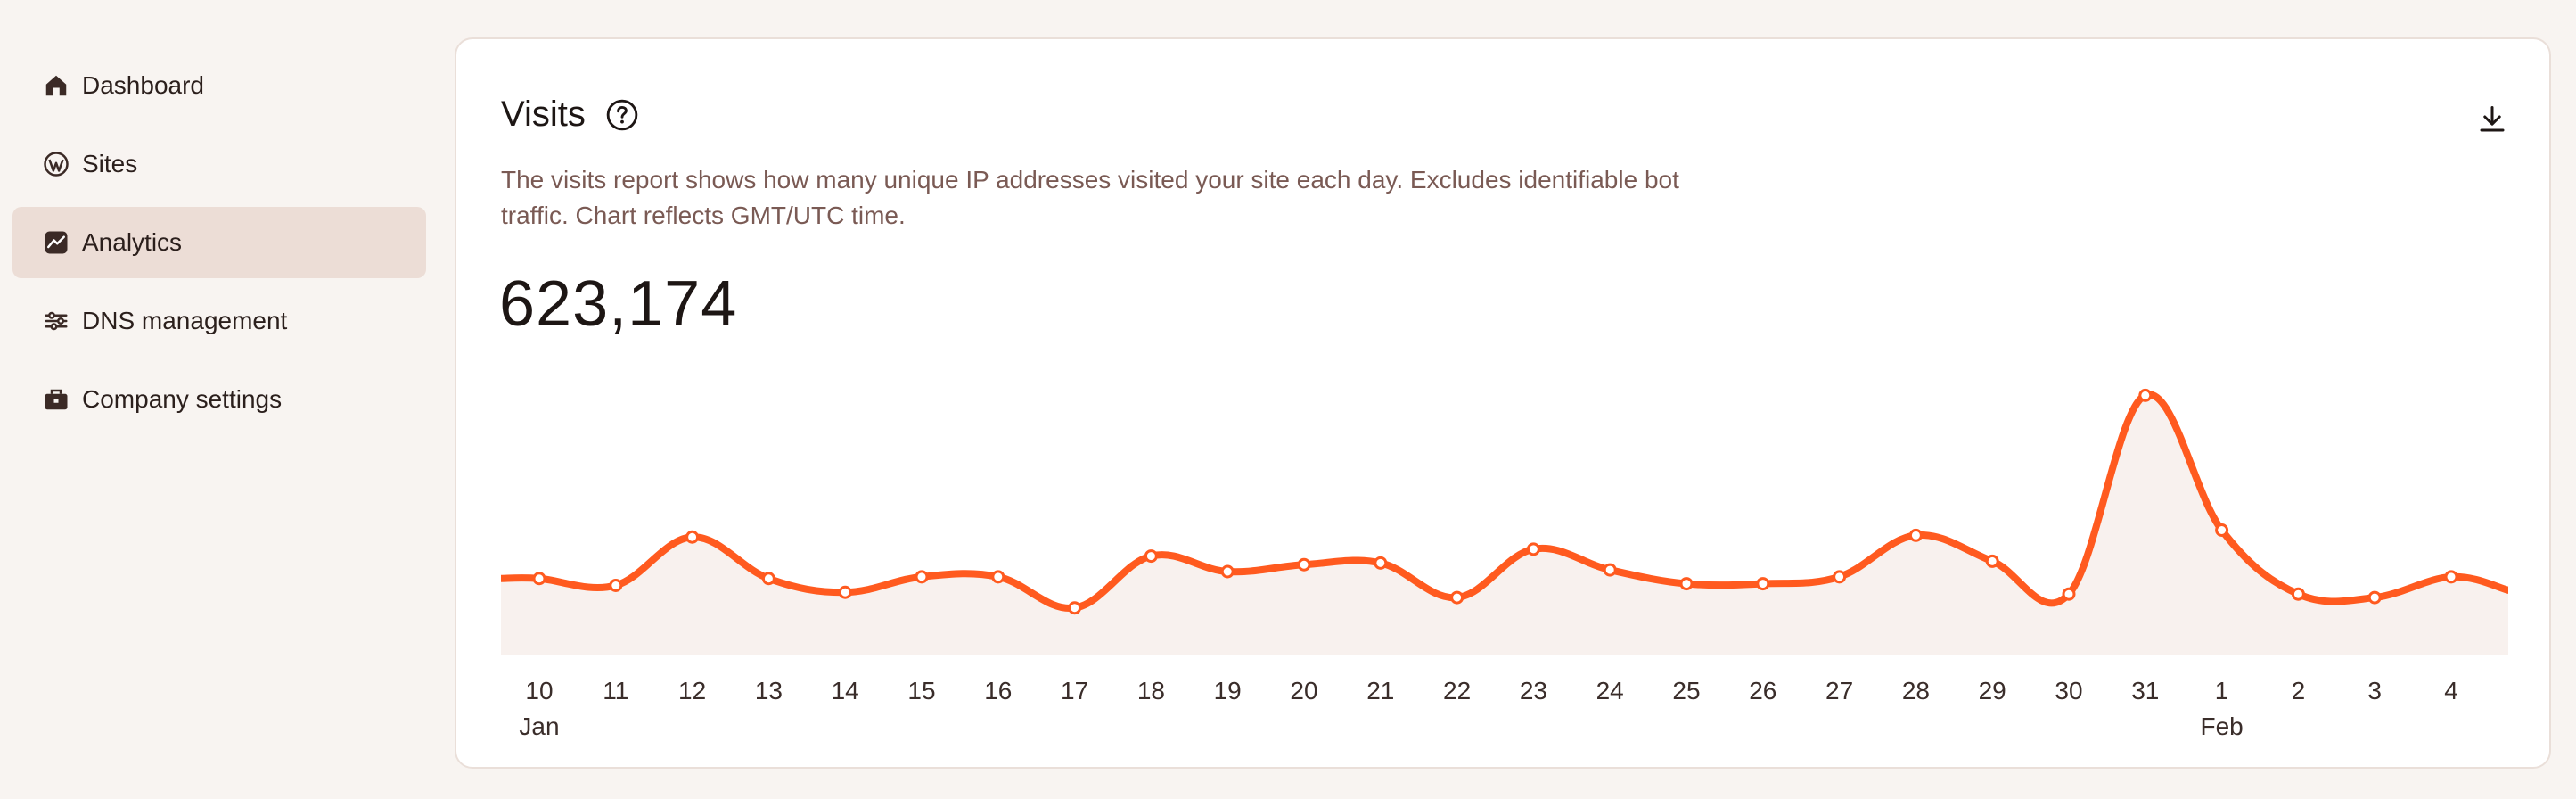  What do you see at coordinates (618, 304) in the screenshot?
I see `total-visits: 623,174` at bounding box center [618, 304].